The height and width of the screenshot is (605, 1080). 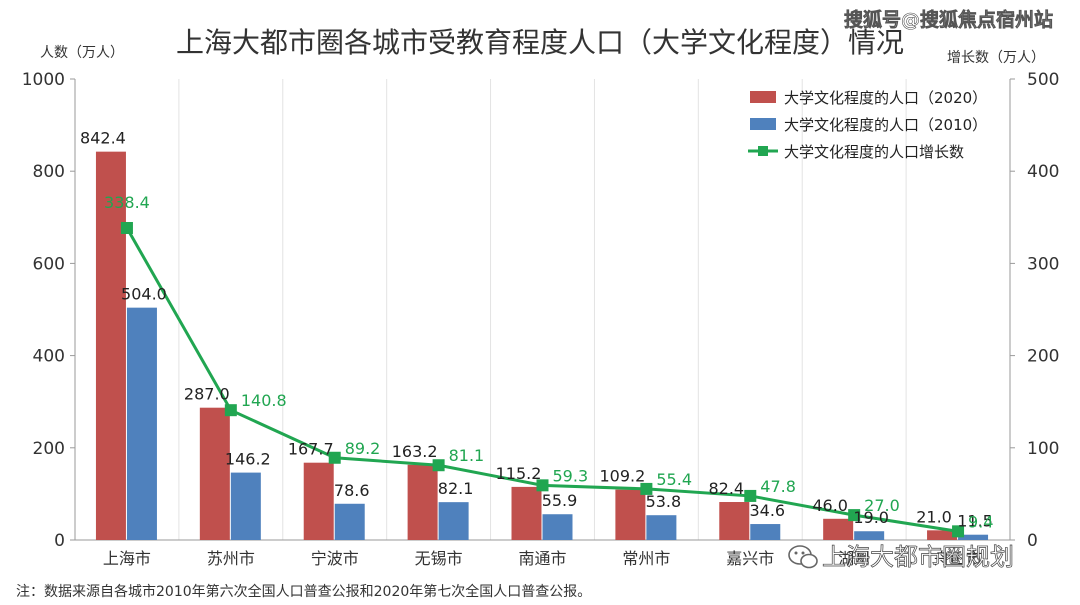 What do you see at coordinates (43, 80) in the screenshot?
I see `left-tick-label: 1000` at bounding box center [43, 80].